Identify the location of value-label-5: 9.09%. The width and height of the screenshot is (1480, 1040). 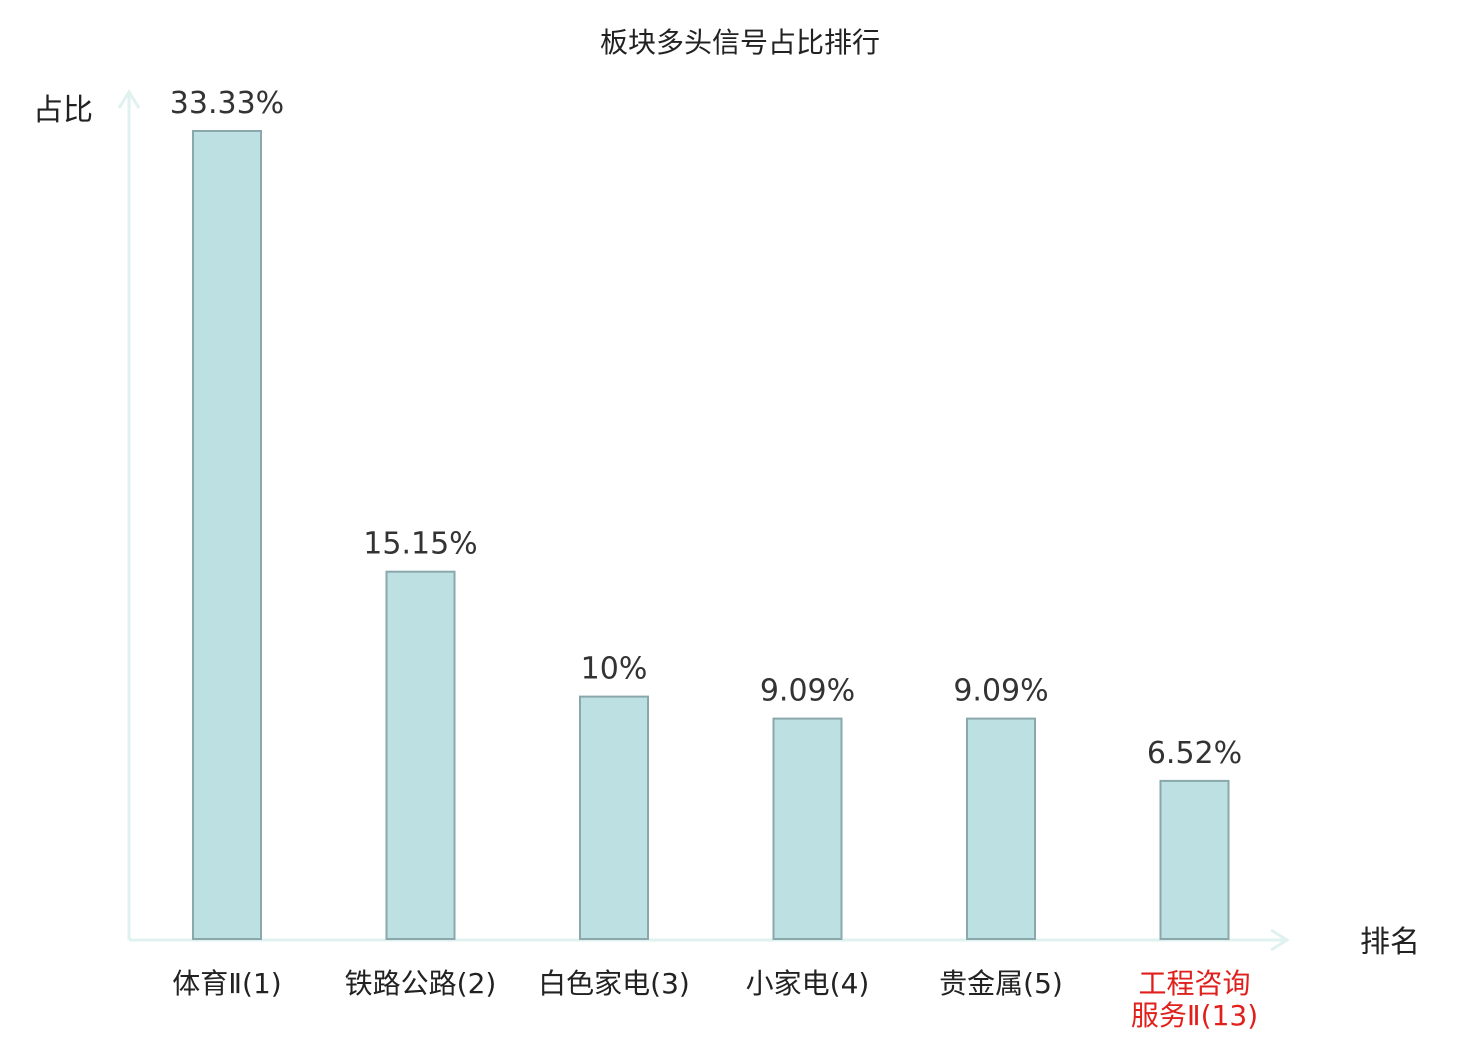
(1000, 691).